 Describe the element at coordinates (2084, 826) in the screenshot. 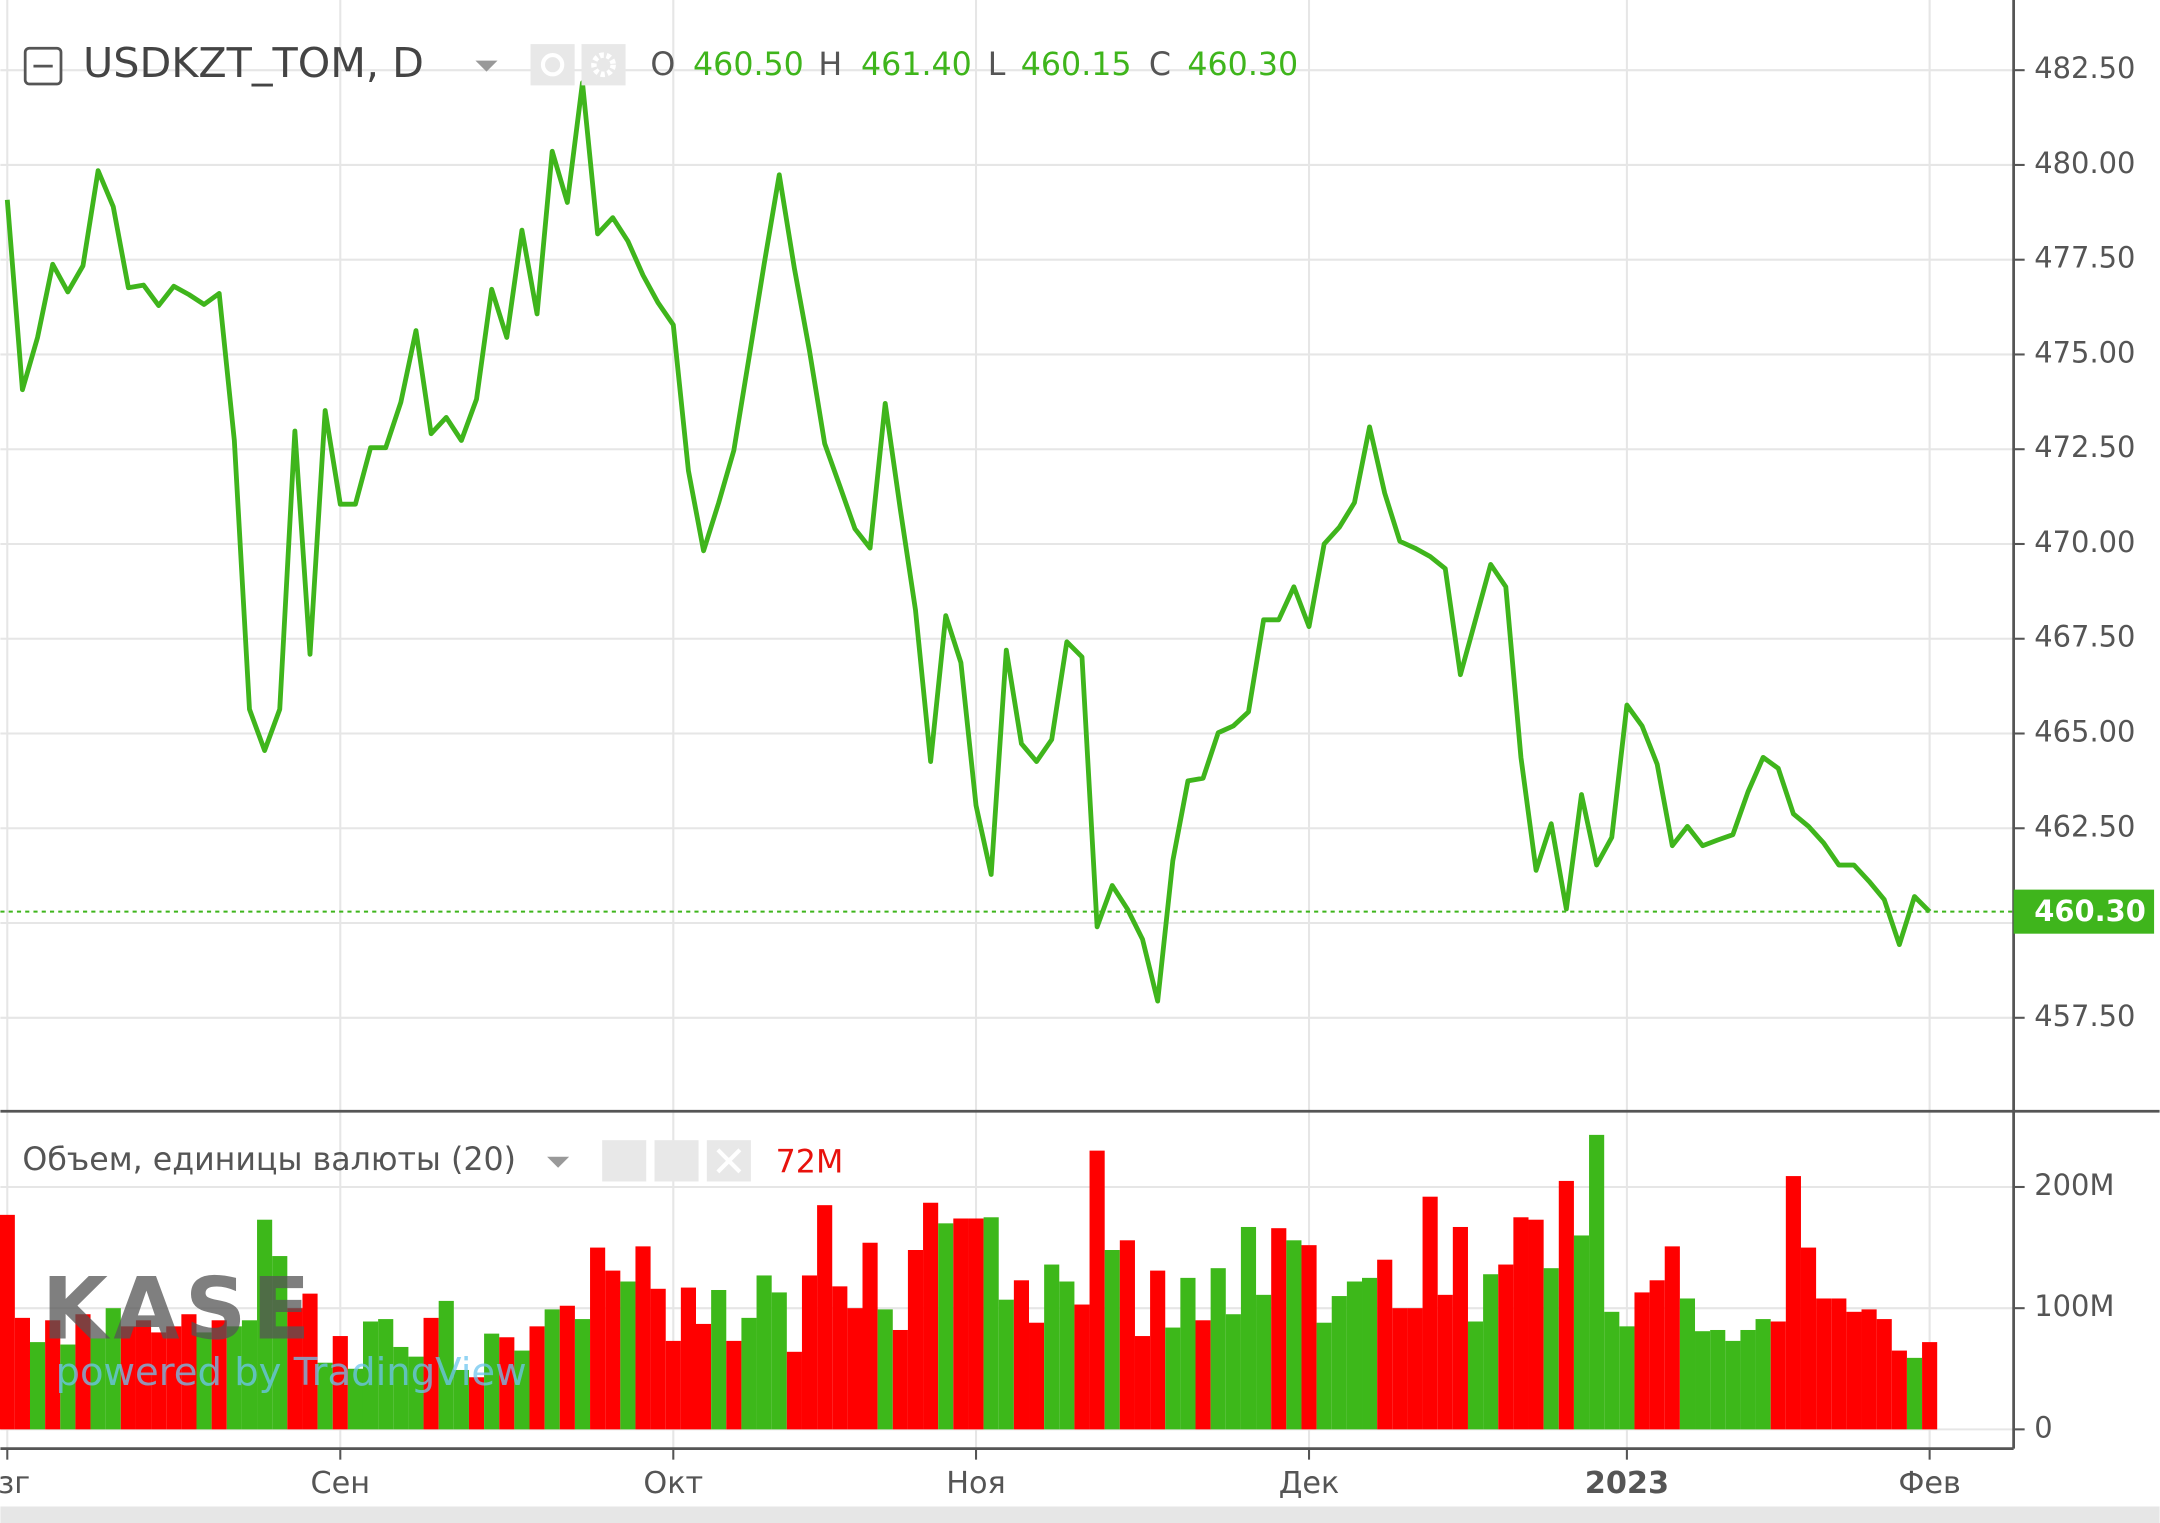

I see `y-tick-label: 462.50` at that location.